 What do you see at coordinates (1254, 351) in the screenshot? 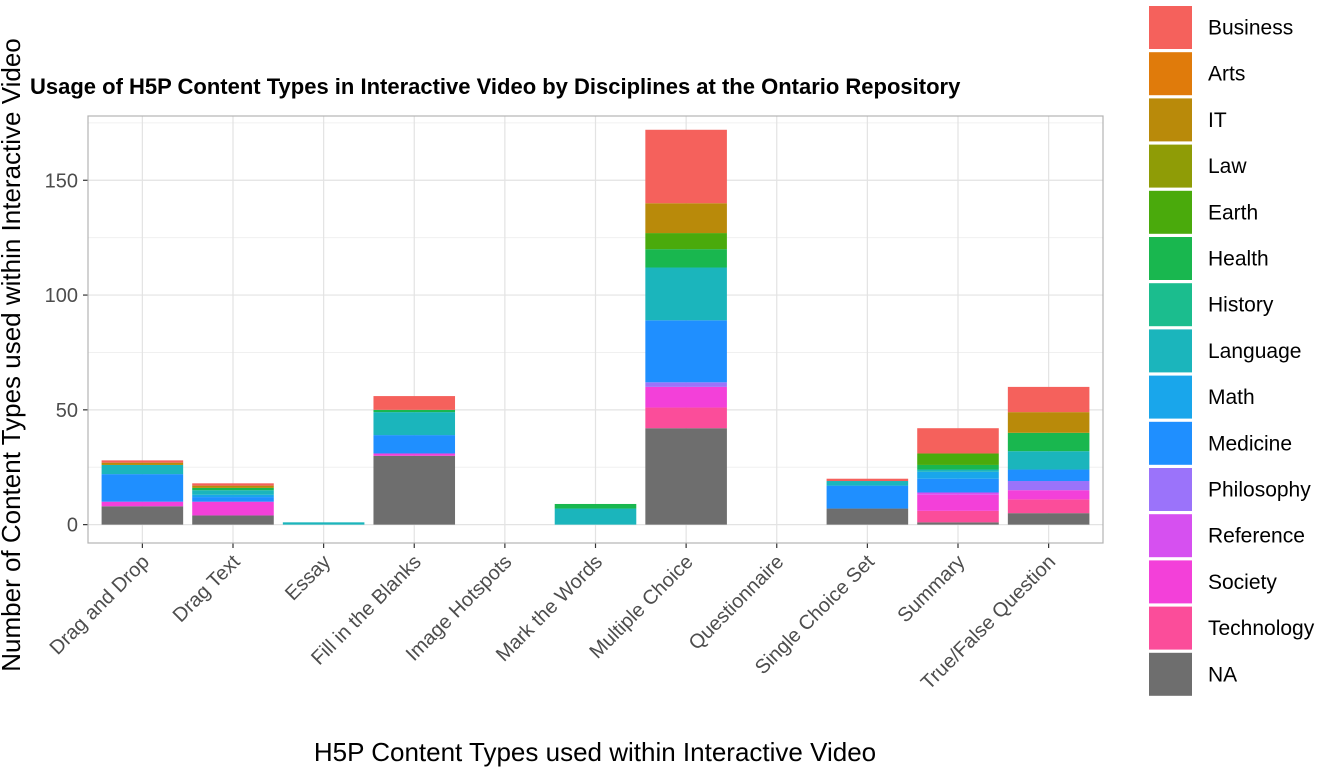
I see `legend-label: Language` at bounding box center [1254, 351].